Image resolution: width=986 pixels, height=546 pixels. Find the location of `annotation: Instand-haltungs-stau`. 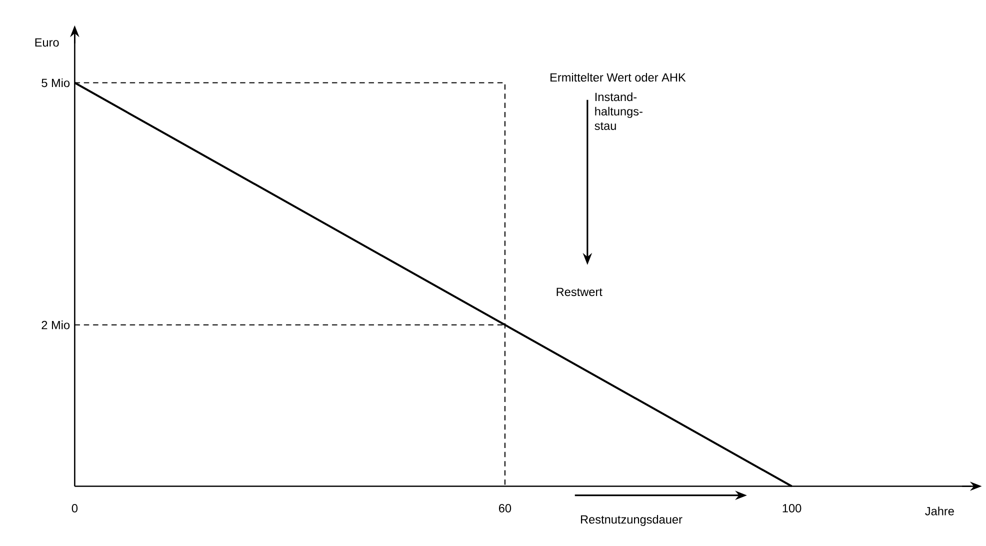

annotation: Instand-haltungs-stau is located at coordinates (618, 111).